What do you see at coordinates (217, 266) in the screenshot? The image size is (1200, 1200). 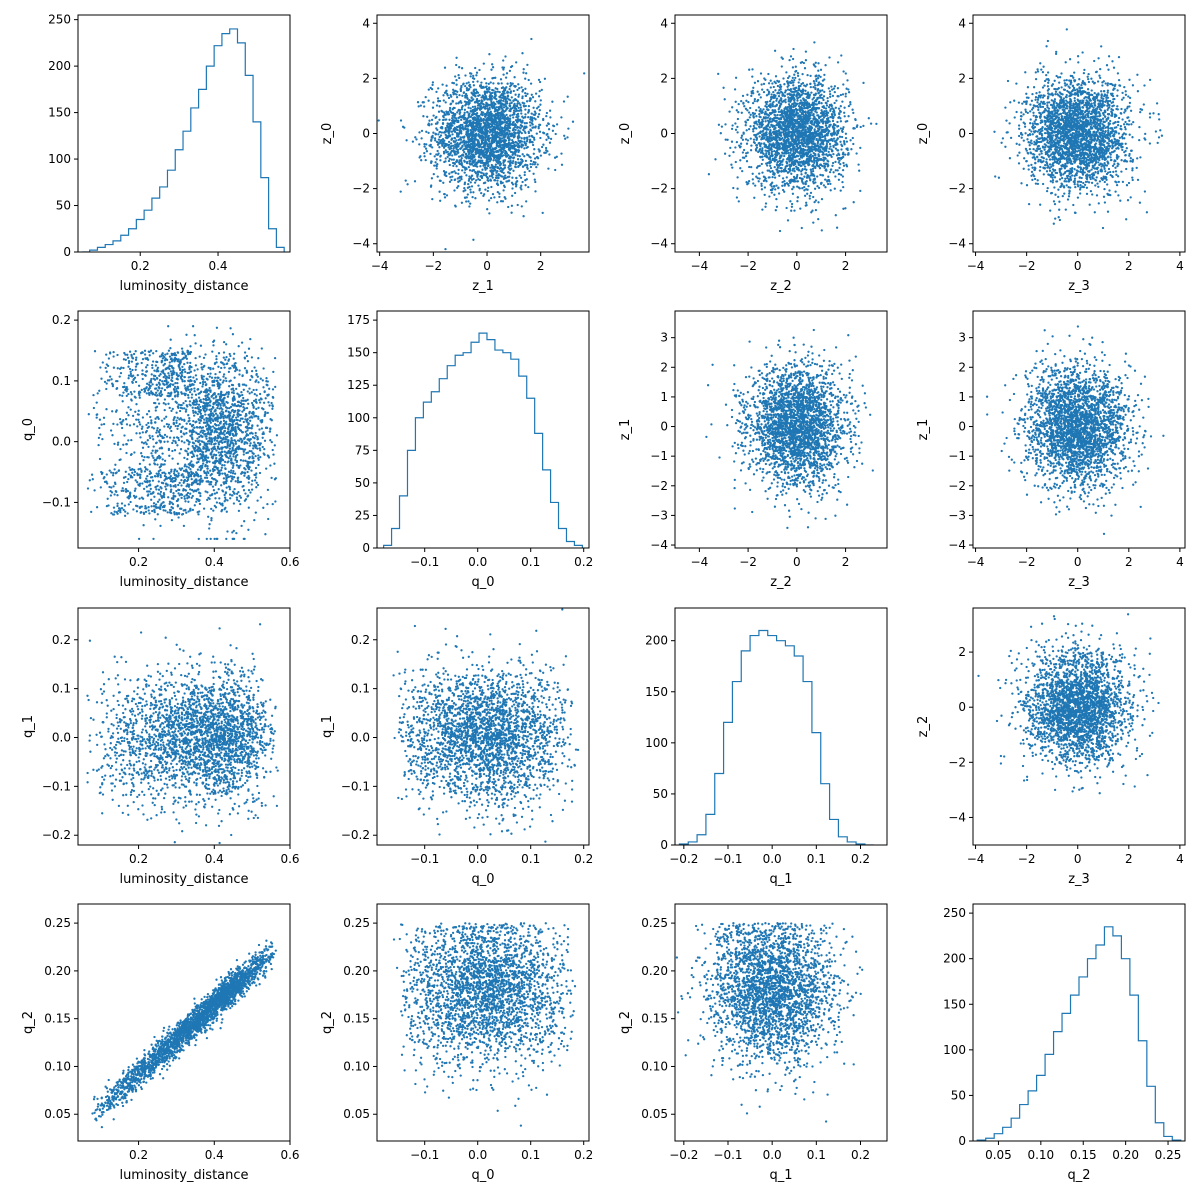 I see `x-tick-label: 0.4` at bounding box center [217, 266].